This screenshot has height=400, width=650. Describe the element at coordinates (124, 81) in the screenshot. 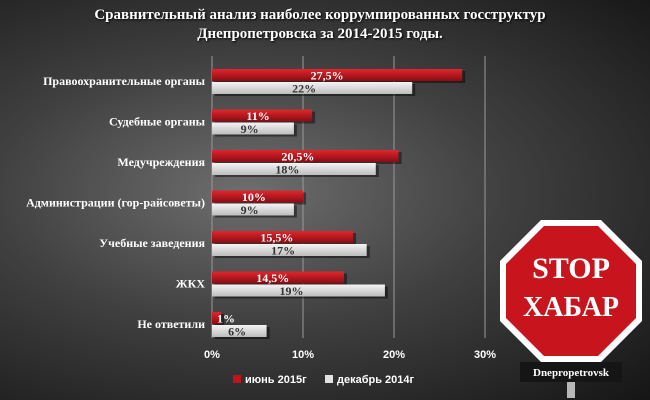

I see `category-label: Правоохранительные органы` at that location.